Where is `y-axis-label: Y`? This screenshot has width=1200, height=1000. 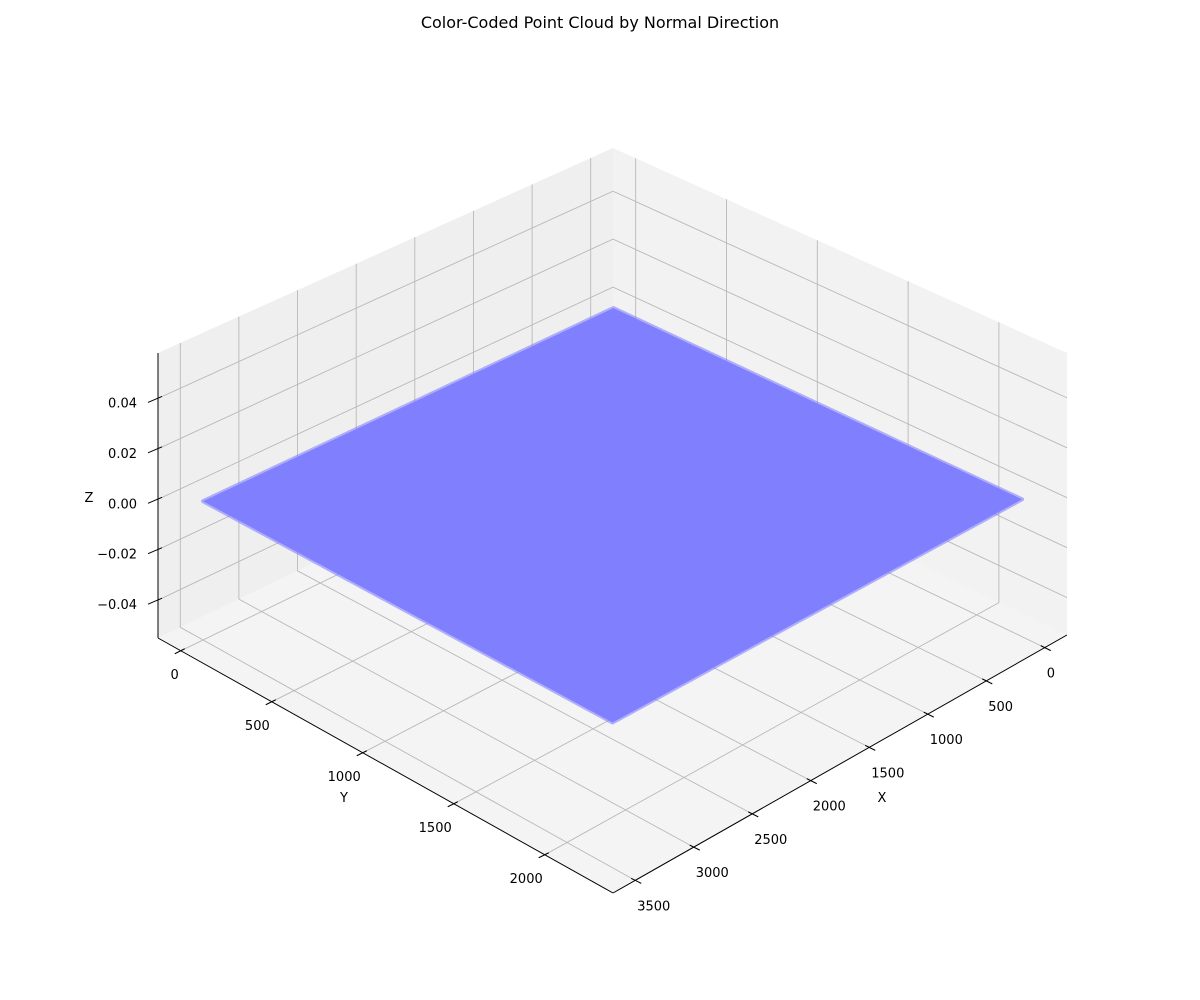 y-axis-label: Y is located at coordinates (343, 798).